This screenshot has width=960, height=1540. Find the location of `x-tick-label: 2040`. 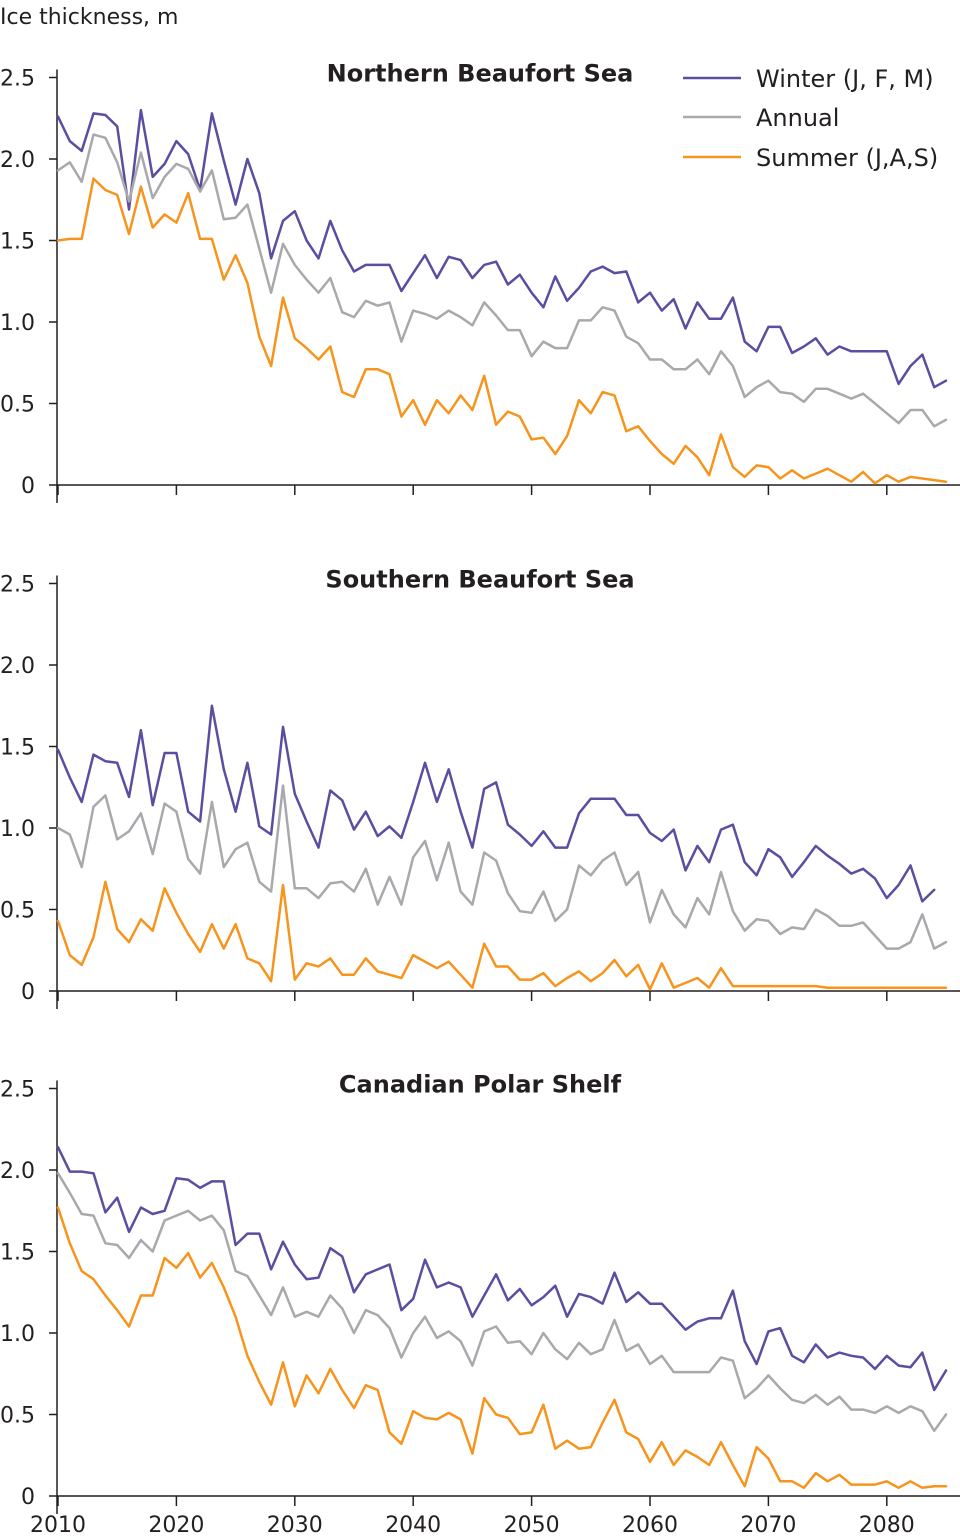

x-tick-label: 2040 is located at coordinates (413, 1525).